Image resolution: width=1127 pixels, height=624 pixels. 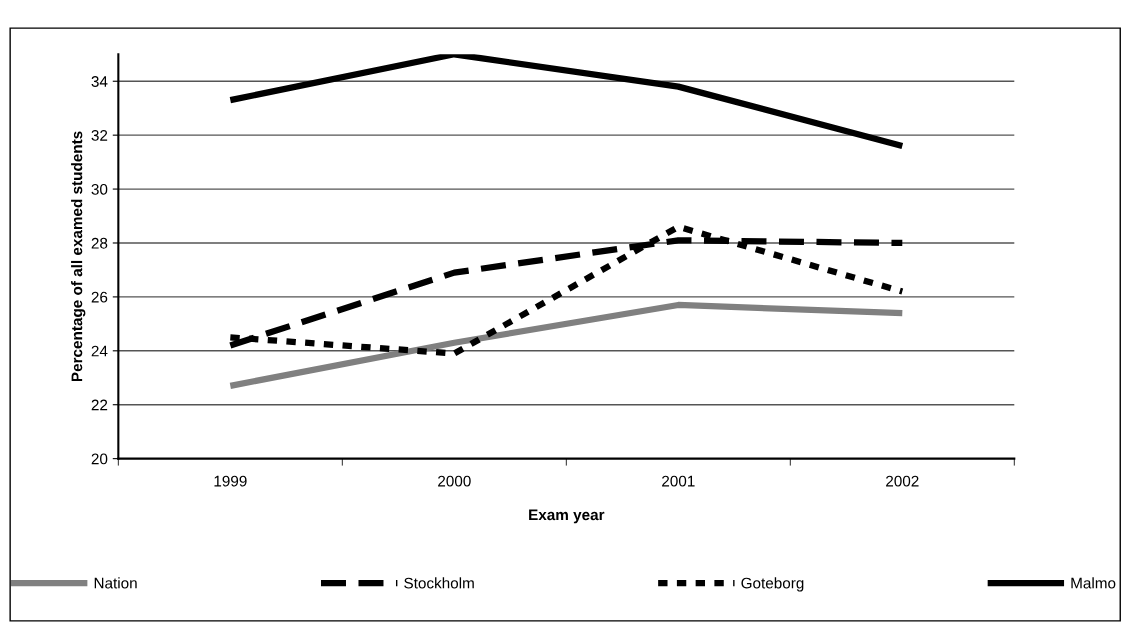 What do you see at coordinates (99, 297) in the screenshot?
I see `y-tick-label: 26` at bounding box center [99, 297].